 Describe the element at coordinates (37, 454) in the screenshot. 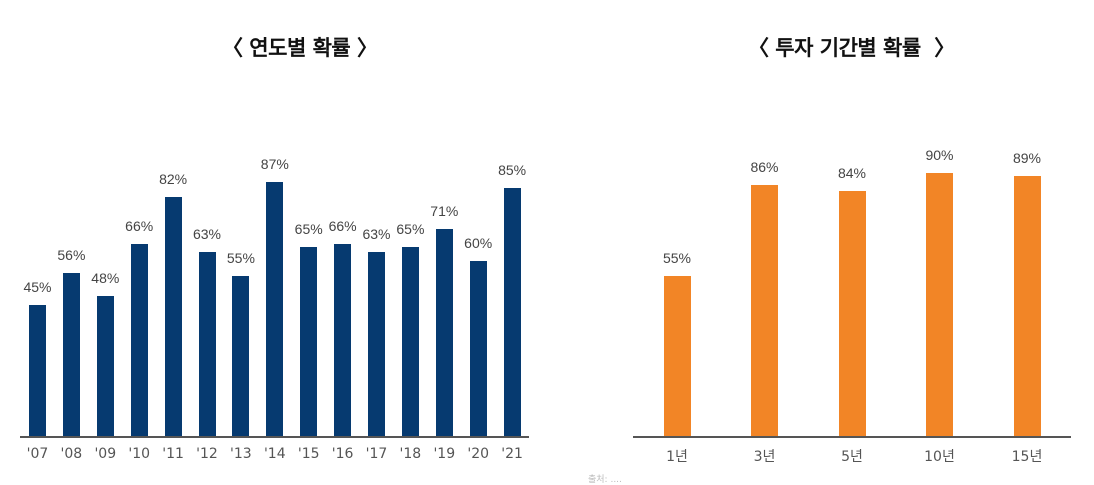

I see `x-tick-label: '07` at that location.